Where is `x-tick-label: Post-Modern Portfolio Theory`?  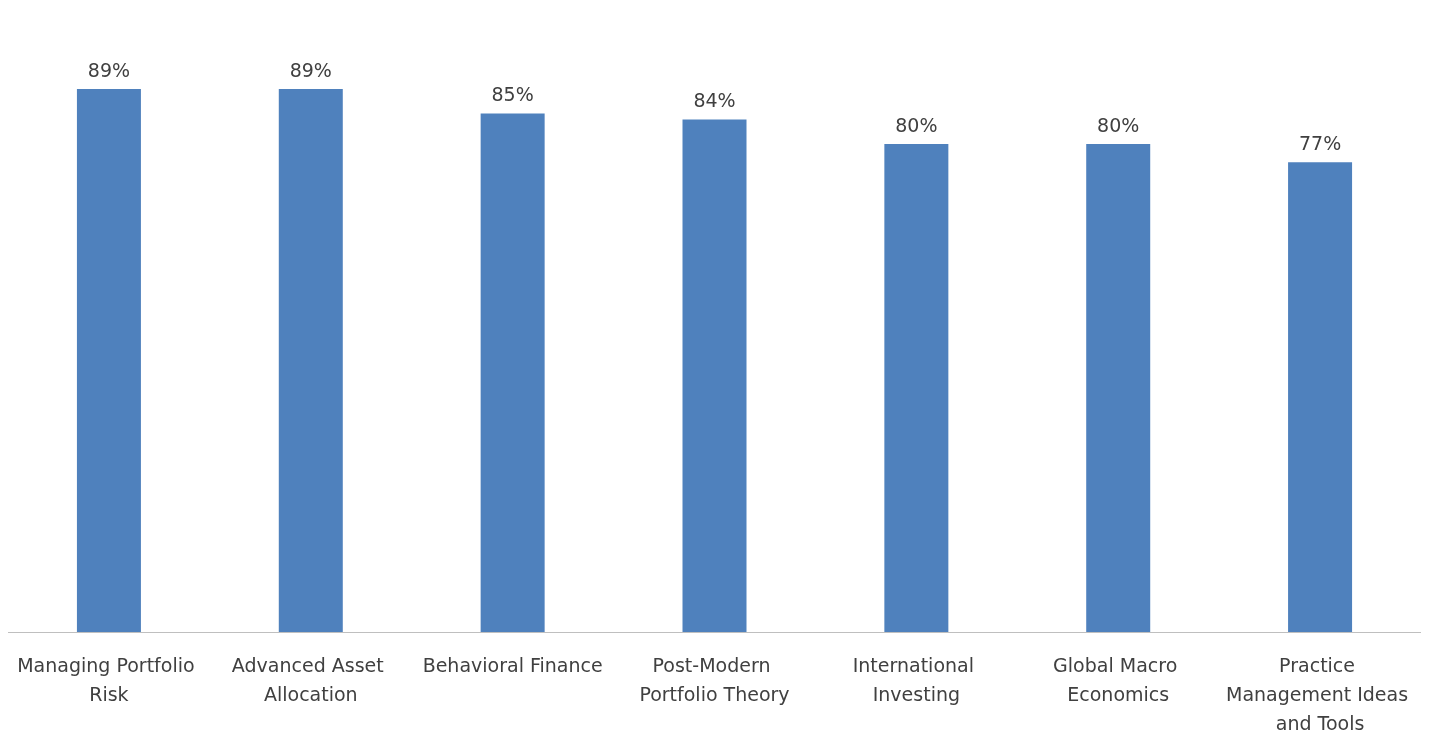 x-tick-label: Post-Modern Portfolio Theory is located at coordinates (714, 679).